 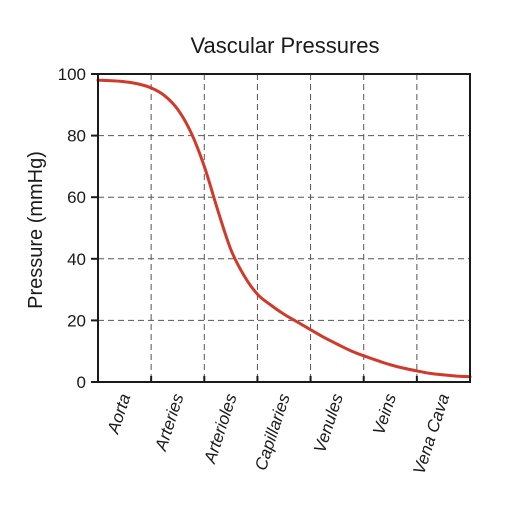 I want to click on x-tick-label: Capillaries, so click(x=272, y=432).